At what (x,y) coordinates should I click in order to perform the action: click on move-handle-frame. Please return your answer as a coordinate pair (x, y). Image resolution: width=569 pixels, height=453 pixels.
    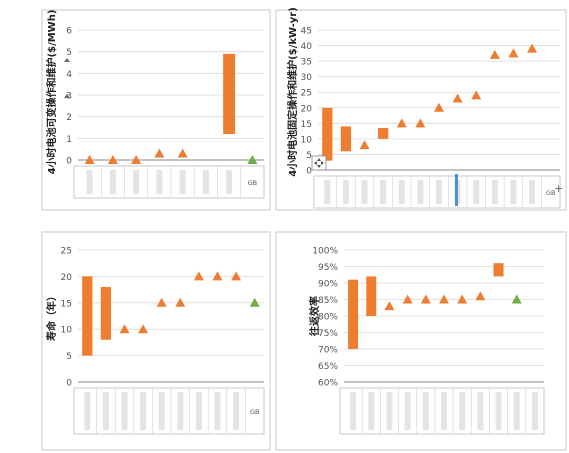
    Looking at the image, I should click on (319, 163).